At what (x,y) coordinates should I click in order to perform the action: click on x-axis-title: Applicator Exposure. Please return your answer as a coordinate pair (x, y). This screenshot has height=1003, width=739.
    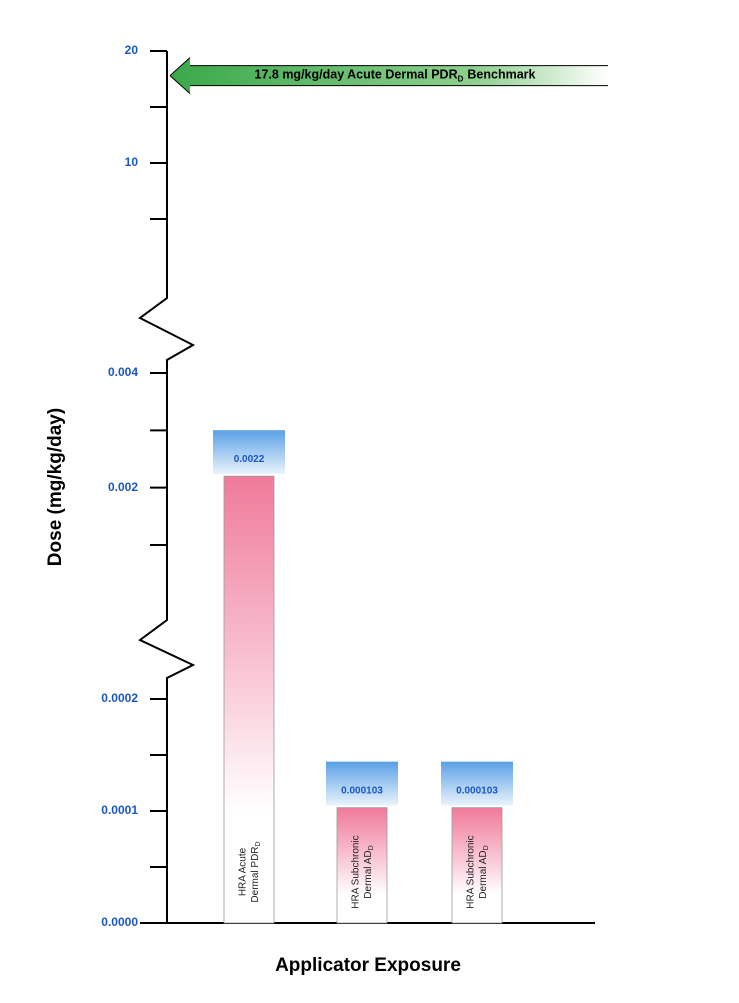
    Looking at the image, I should click on (368, 965).